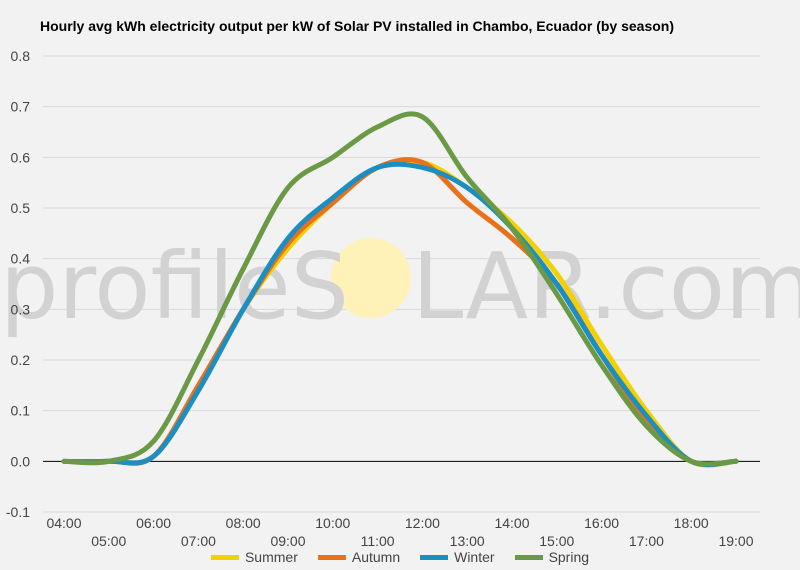 The image size is (800, 570). Describe the element at coordinates (511, 523) in the screenshot. I see `x-tick-label: 14:00` at that location.